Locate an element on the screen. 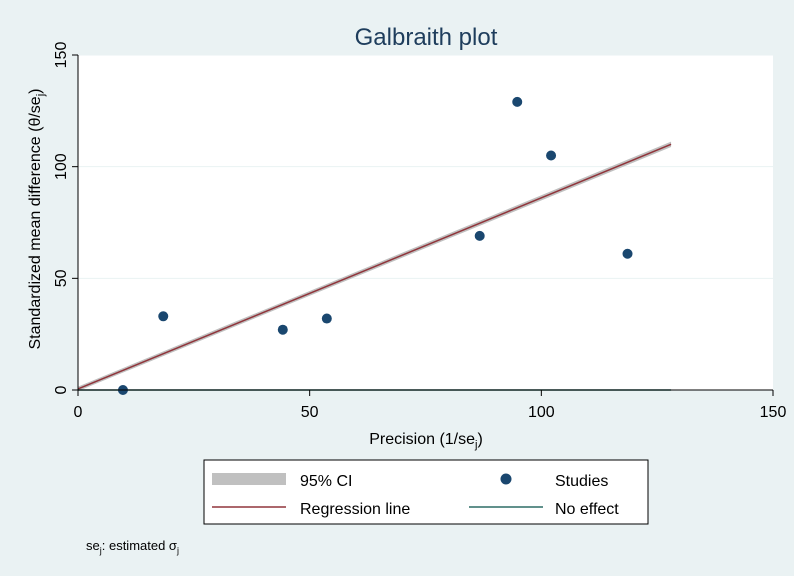 This screenshot has height=576, width=794. y-tick-label: 50 is located at coordinates (61, 278).